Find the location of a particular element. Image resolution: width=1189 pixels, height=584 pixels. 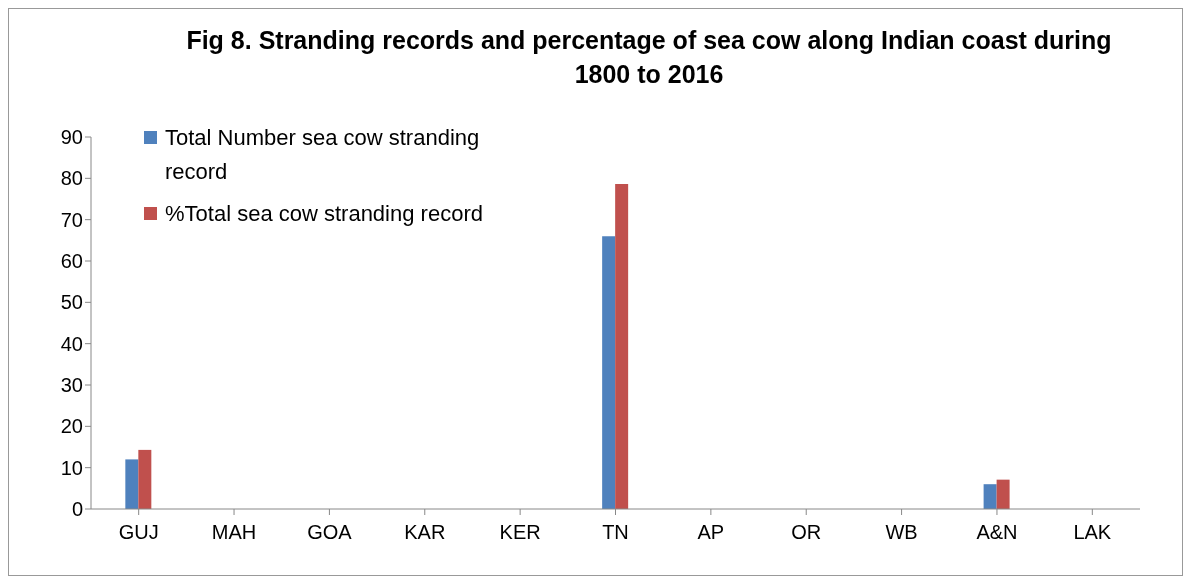

legend-label: Total Number sea cow stranding record is located at coordinates (323, 155).